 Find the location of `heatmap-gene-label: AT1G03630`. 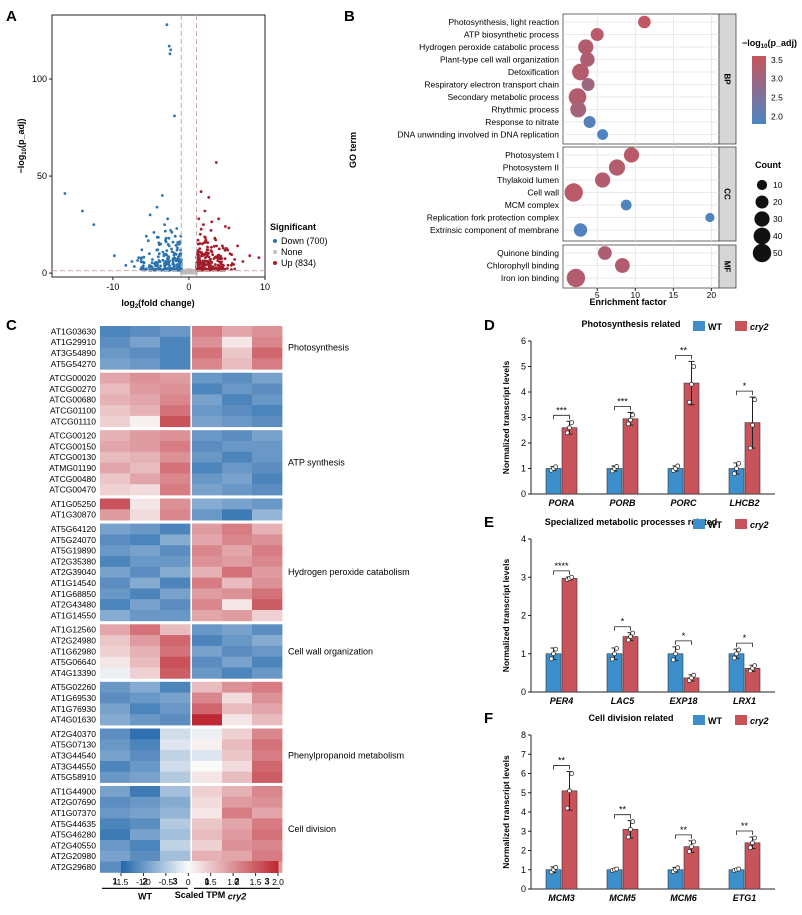

heatmap-gene-label: AT1G03630 is located at coordinates (73, 331).